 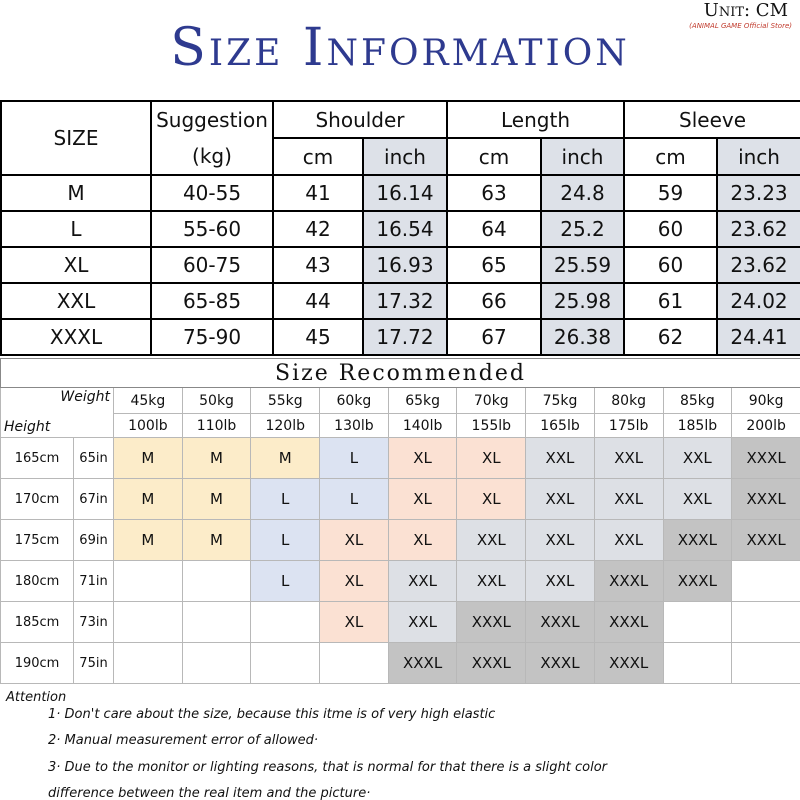 I want to click on weight-lb: 120lb, so click(x=285, y=425).